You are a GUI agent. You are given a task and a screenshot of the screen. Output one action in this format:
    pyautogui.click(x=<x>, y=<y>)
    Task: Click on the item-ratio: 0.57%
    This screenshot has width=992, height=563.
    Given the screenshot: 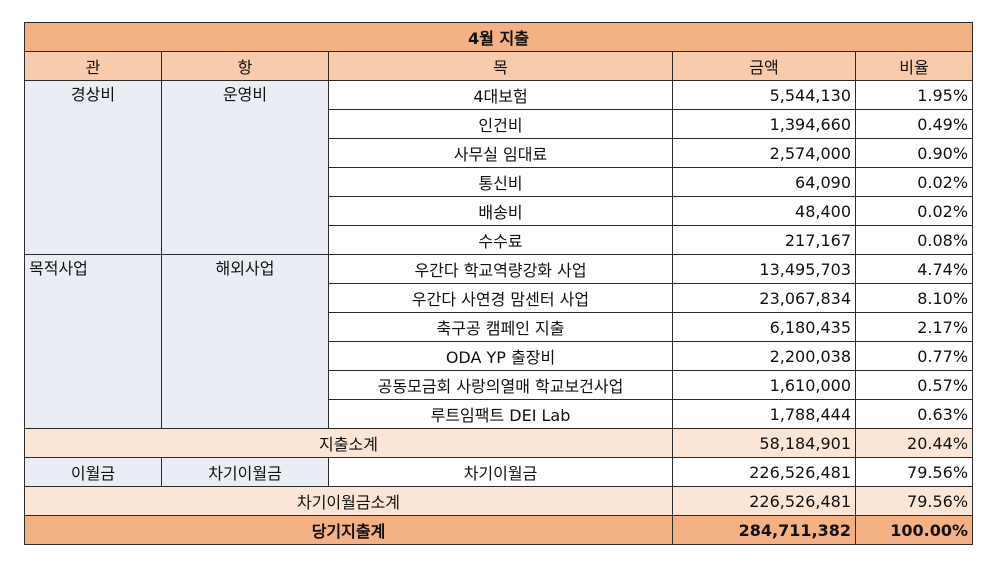 What is the action you would take?
    pyautogui.click(x=914, y=385)
    